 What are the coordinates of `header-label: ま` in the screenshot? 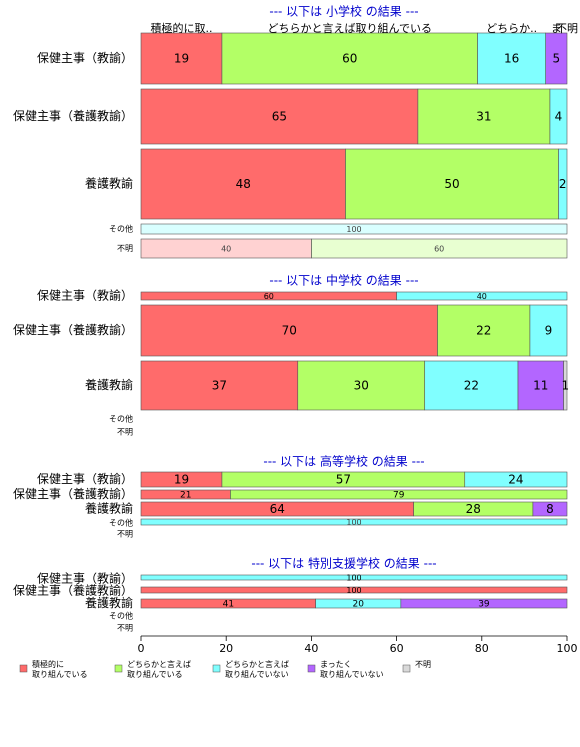 It's located at (556, 28).